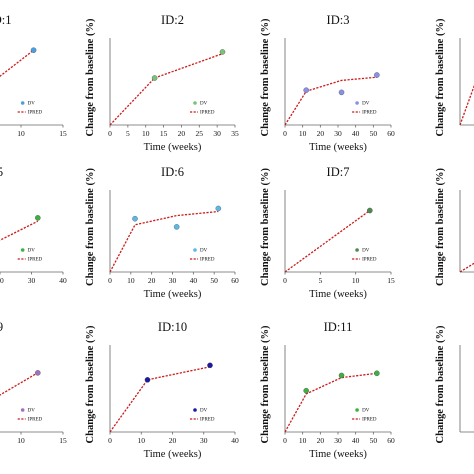 This screenshot has height=474, width=474. Describe the element at coordinates (338, 172) in the screenshot. I see `panel-title: ID:7` at that location.